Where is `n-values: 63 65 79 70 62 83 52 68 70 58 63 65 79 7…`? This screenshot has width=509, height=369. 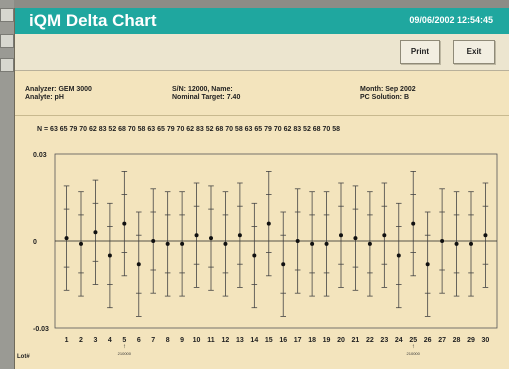 n-values: 63 65 79 70 62 83 52 68 70 58 63 65 79 7… is located at coordinates (195, 129).